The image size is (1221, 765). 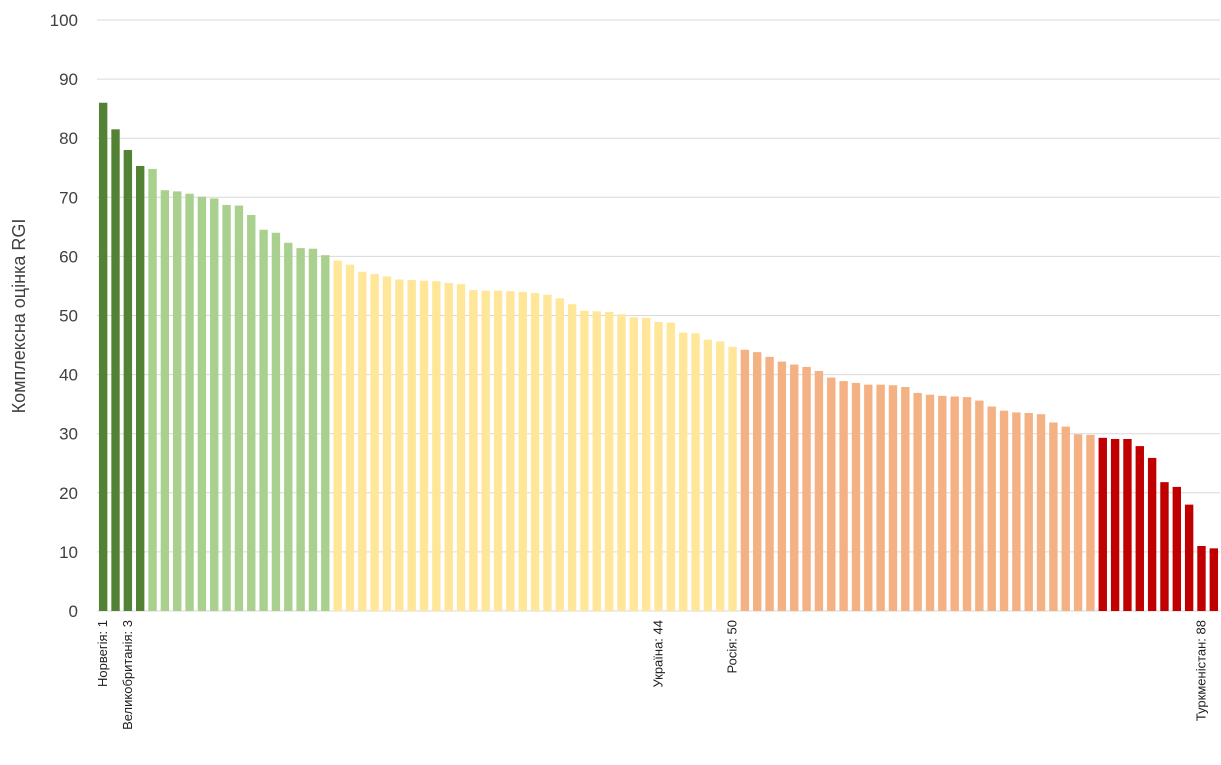 I want to click on y-tick-label: 20, so click(x=68, y=493).